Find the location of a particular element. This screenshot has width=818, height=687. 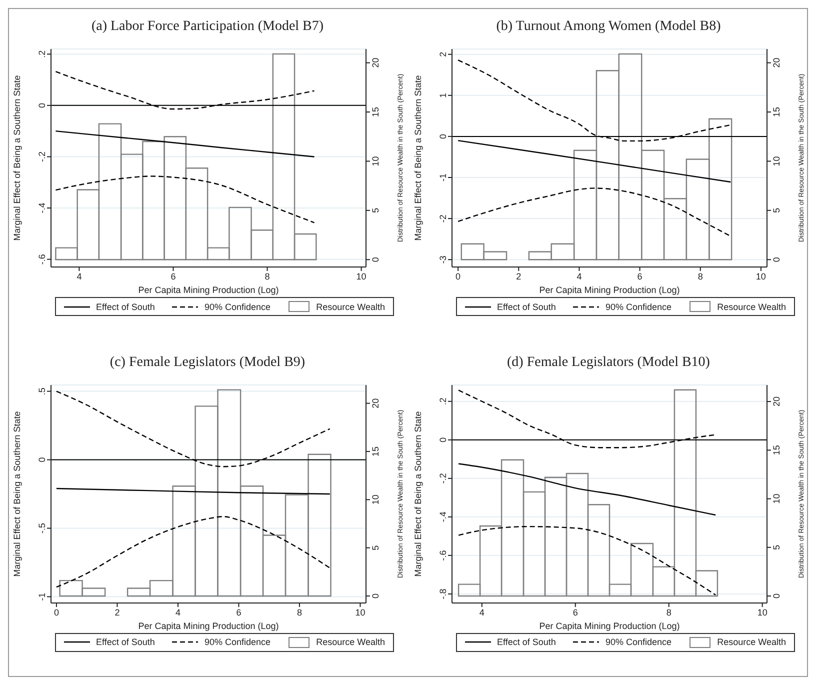

y-tick-label: -.5 is located at coordinates (42, 527).